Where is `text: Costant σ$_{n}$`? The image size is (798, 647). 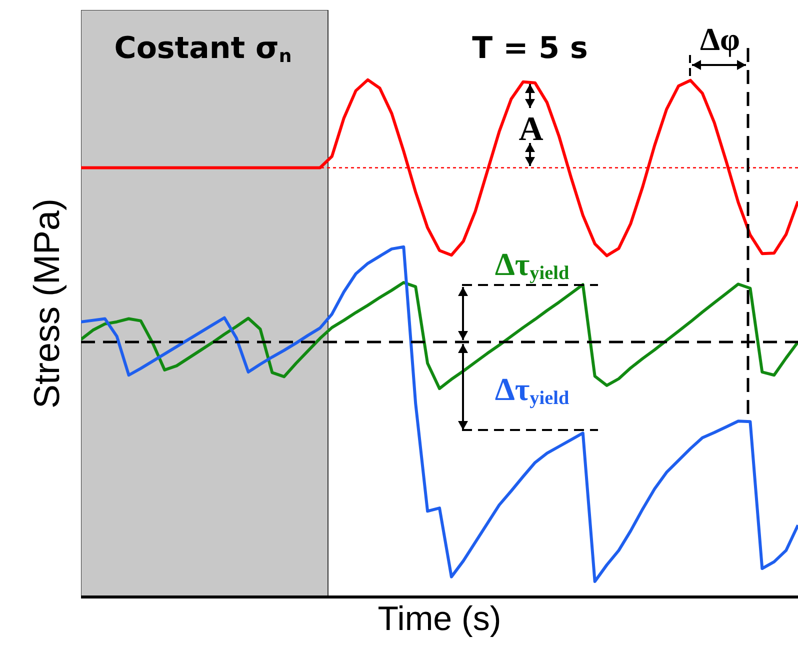
text: Costant σ$_{n}$ is located at coordinates (203, 49).